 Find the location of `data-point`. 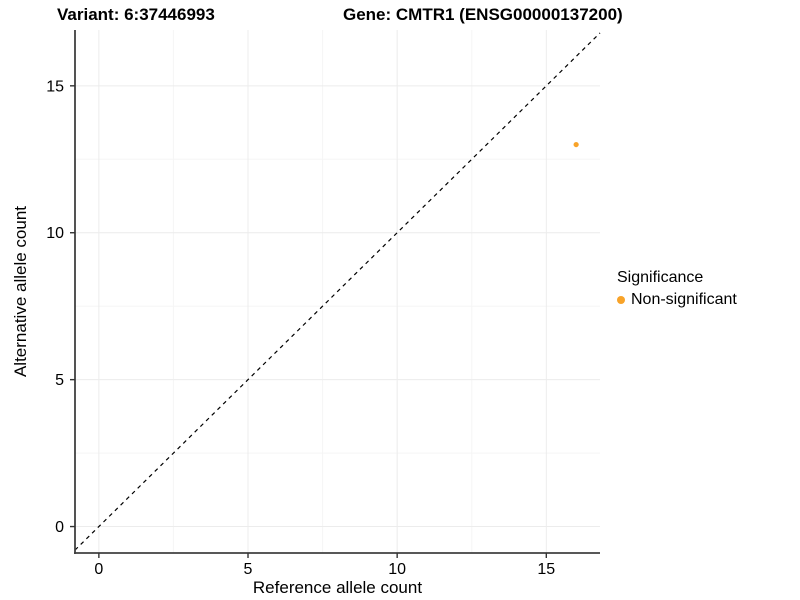

data-point is located at coordinates (576, 144).